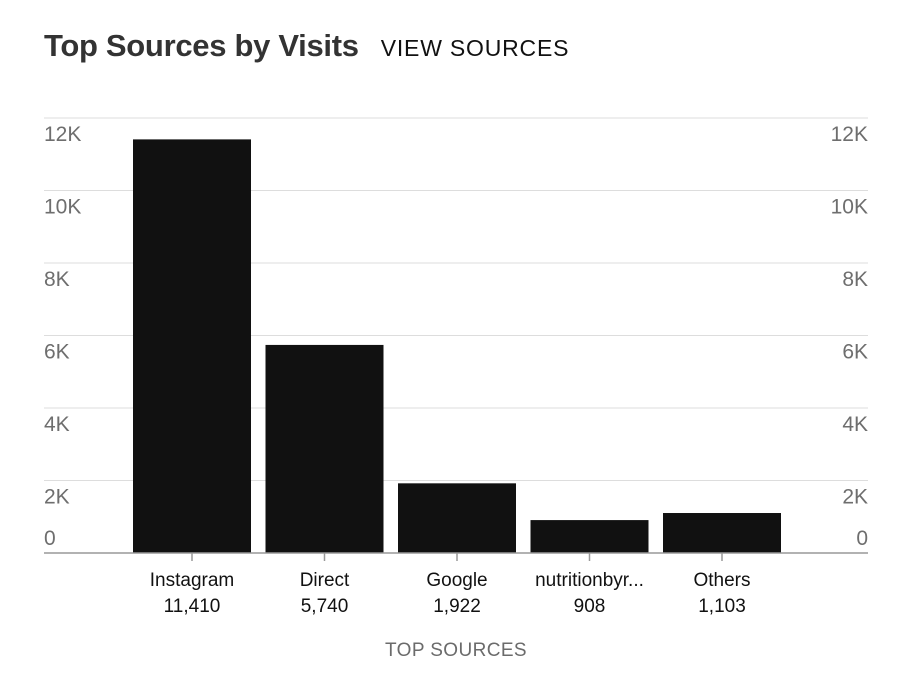 This screenshot has height=690, width=912. What do you see at coordinates (722, 533) in the screenshot?
I see `bar-others` at bounding box center [722, 533].